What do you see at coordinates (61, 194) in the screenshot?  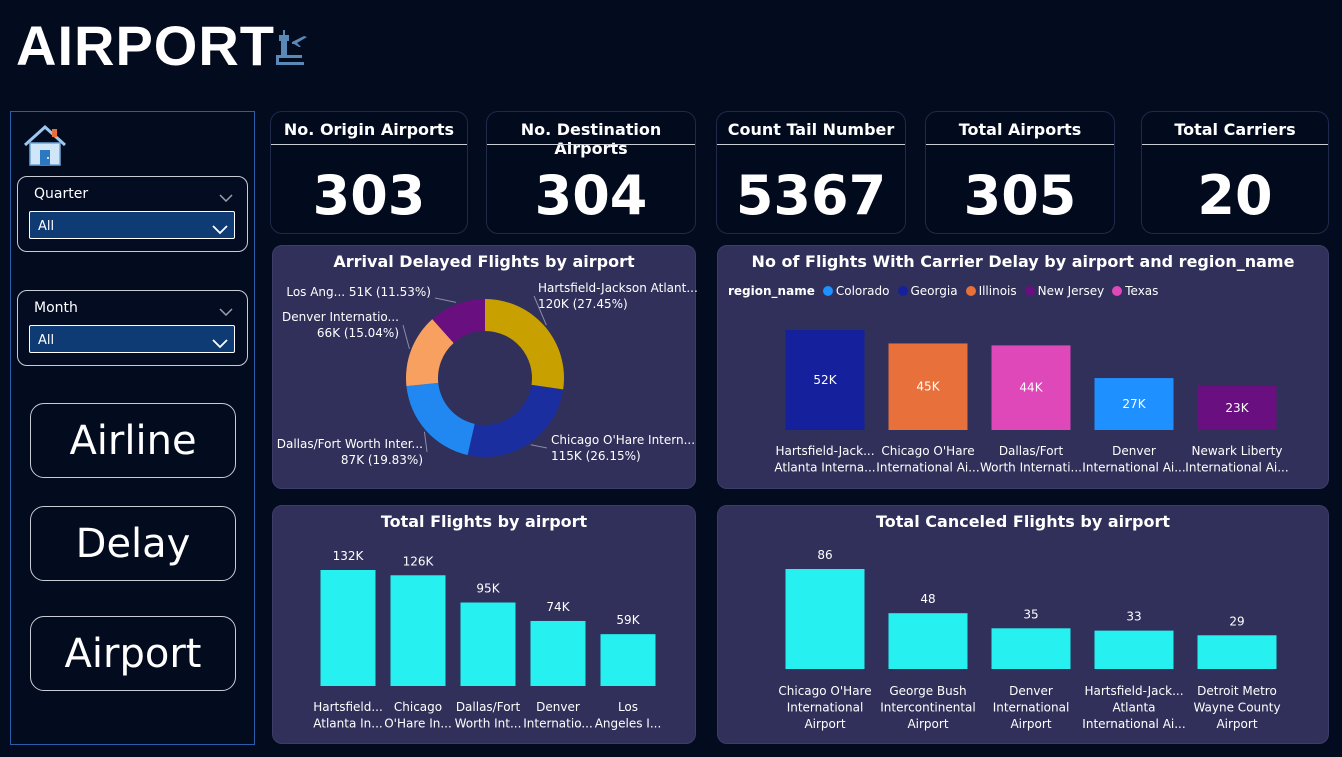 I see `quarter-label: Quarter` at bounding box center [61, 194].